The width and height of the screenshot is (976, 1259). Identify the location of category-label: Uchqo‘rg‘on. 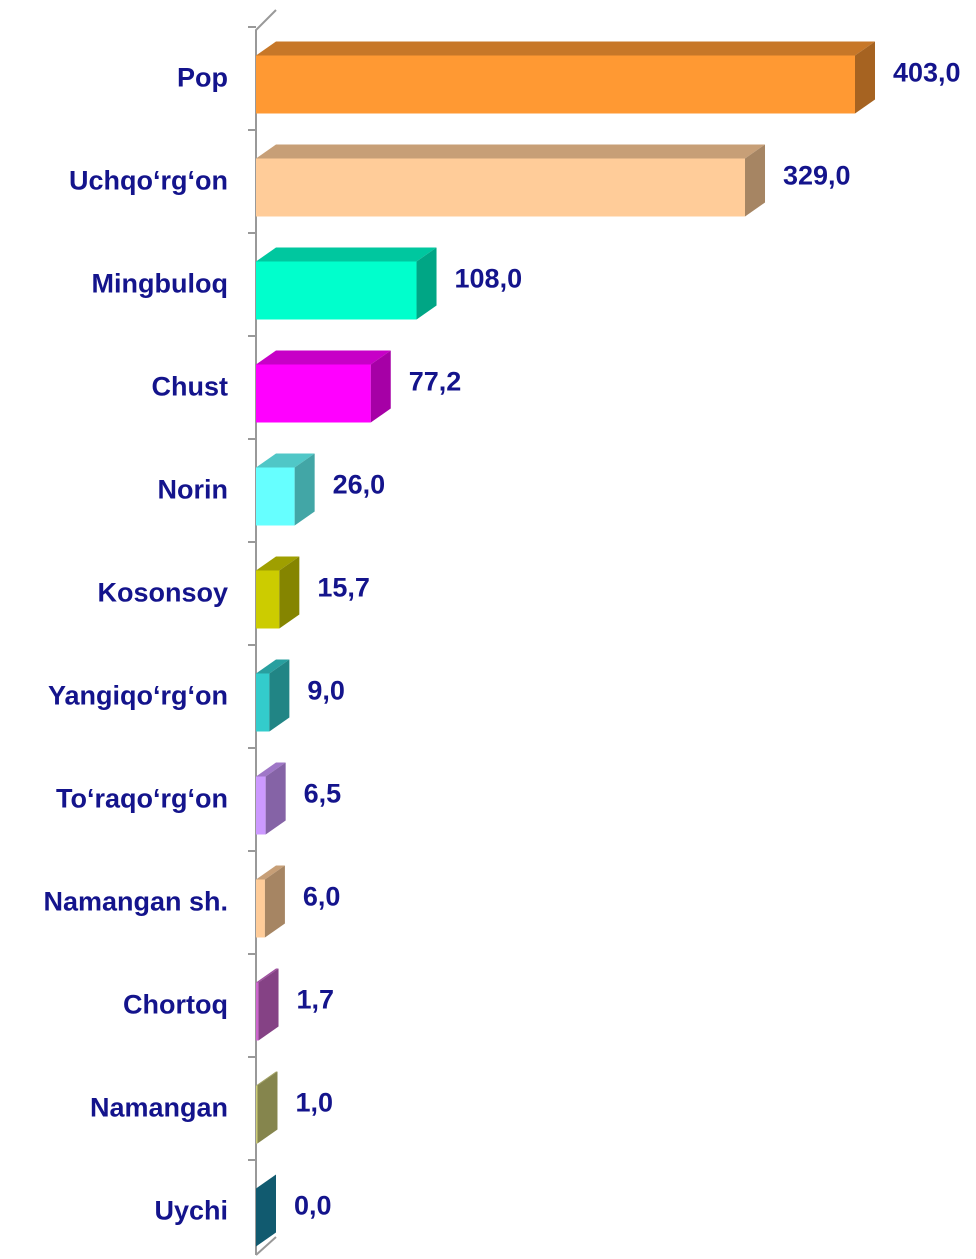
(148, 181).